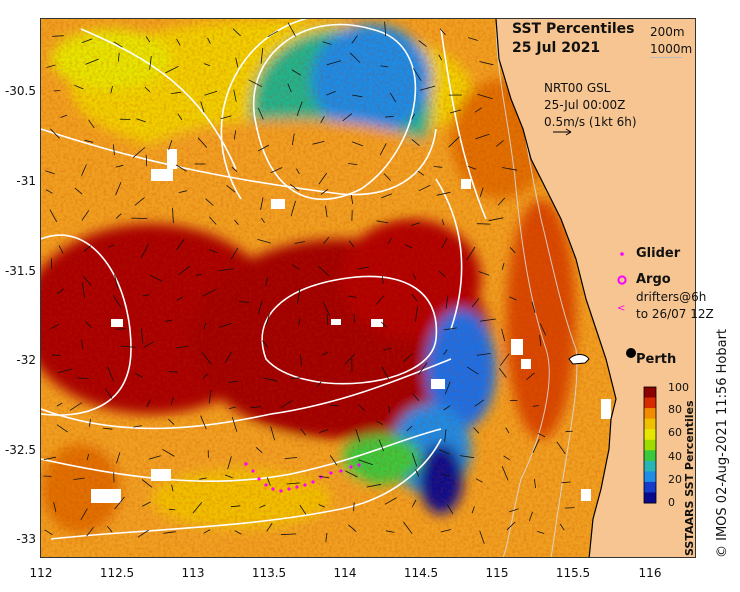 The width and height of the screenshot is (740, 592). What do you see at coordinates (193, 573) in the screenshot?
I see `x-tick-label: 113` at bounding box center [193, 573].